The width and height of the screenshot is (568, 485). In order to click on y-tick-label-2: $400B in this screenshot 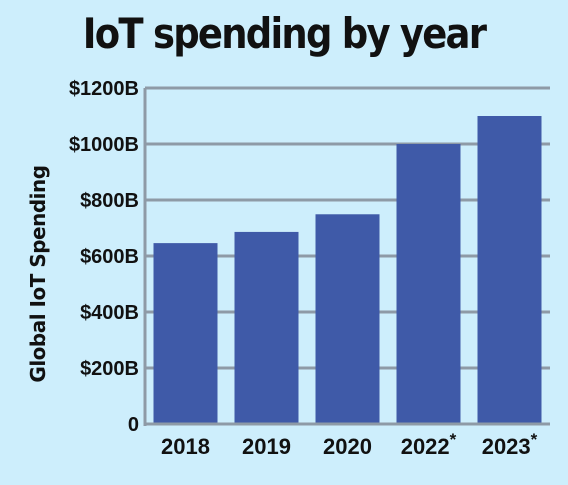, I will do `click(109, 313)`.